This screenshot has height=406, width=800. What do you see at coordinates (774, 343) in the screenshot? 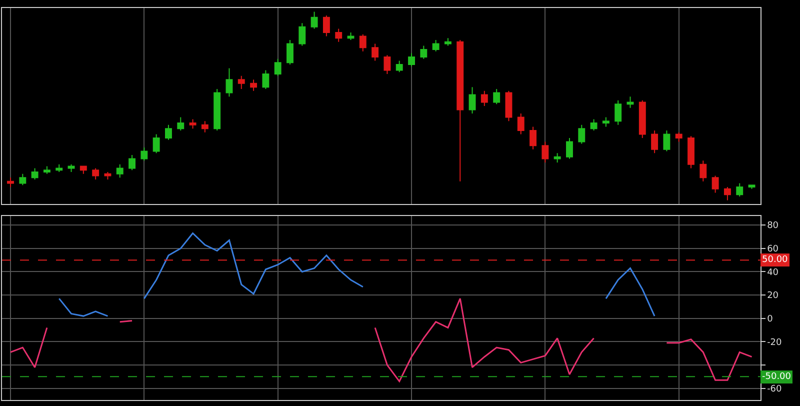
I see `y-tick-label: -20` at bounding box center [774, 343].